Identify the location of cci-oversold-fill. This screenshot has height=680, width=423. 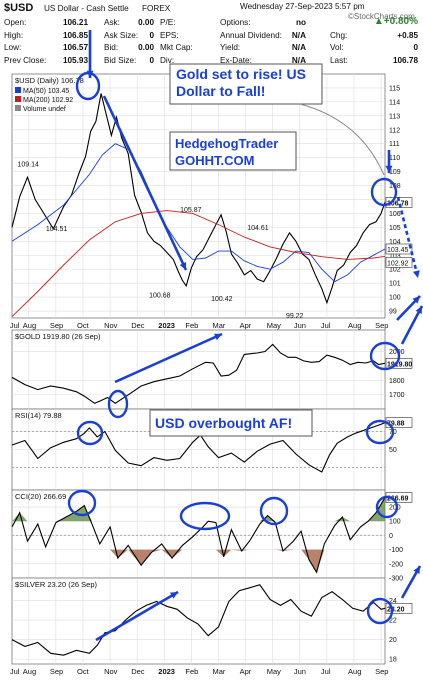
(198, 554).